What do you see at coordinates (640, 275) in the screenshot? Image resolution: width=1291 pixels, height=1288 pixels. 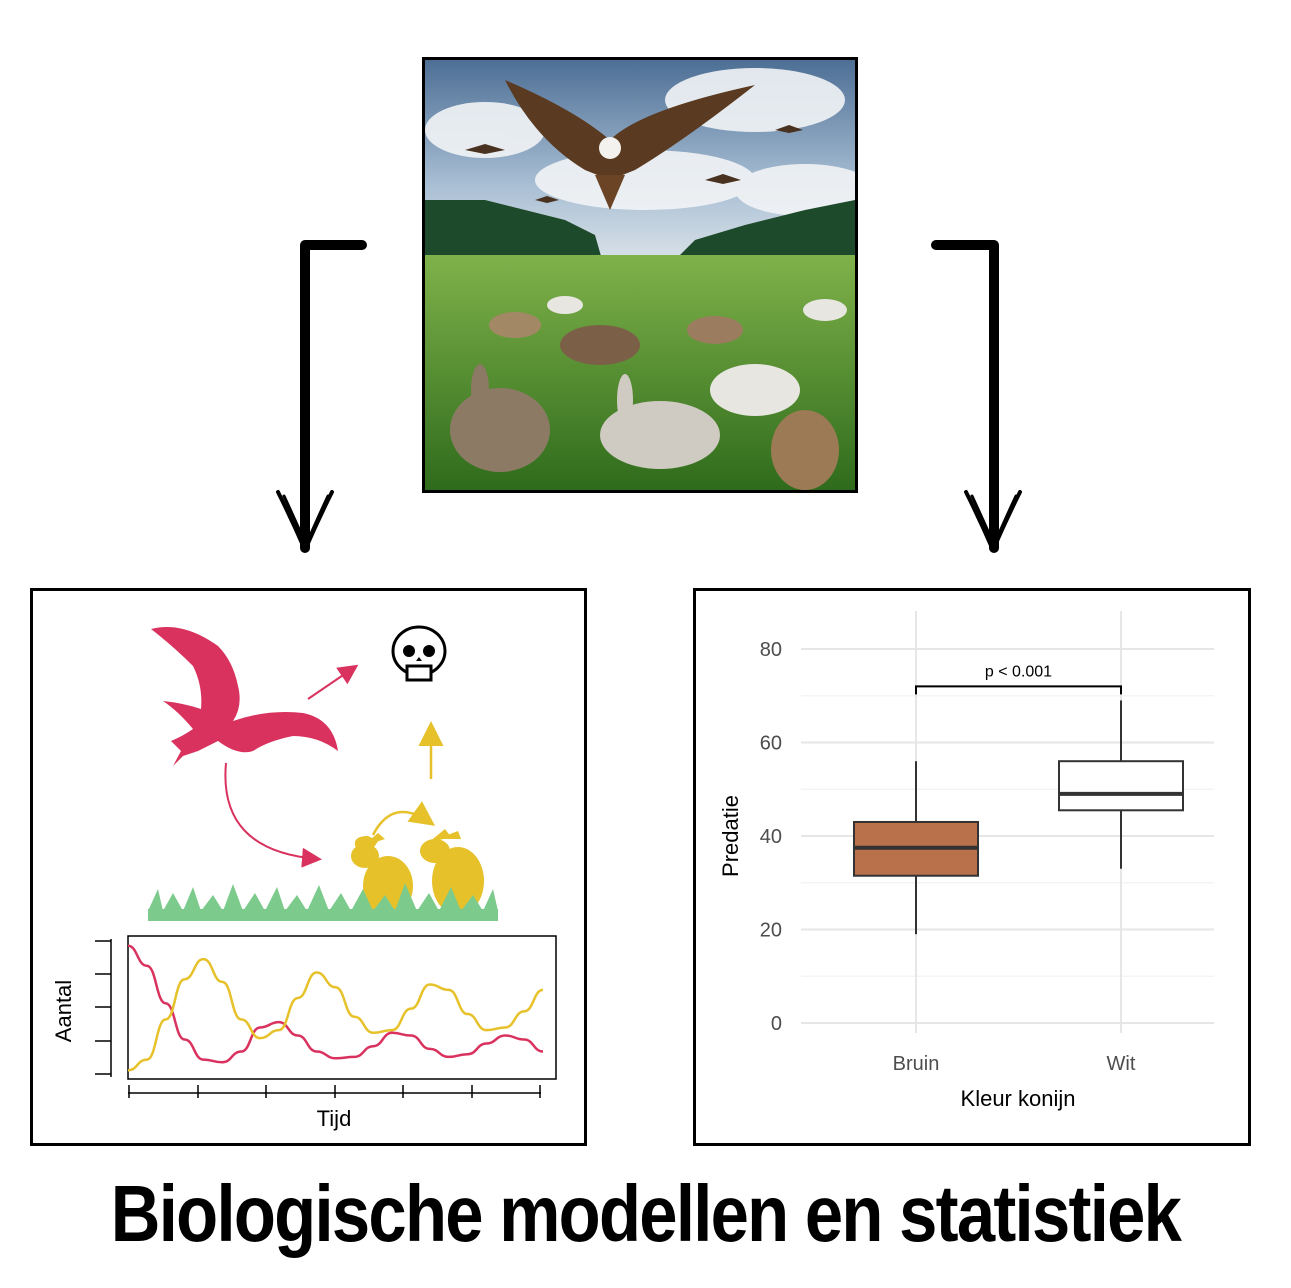 I see `wildlife-photo` at bounding box center [640, 275].